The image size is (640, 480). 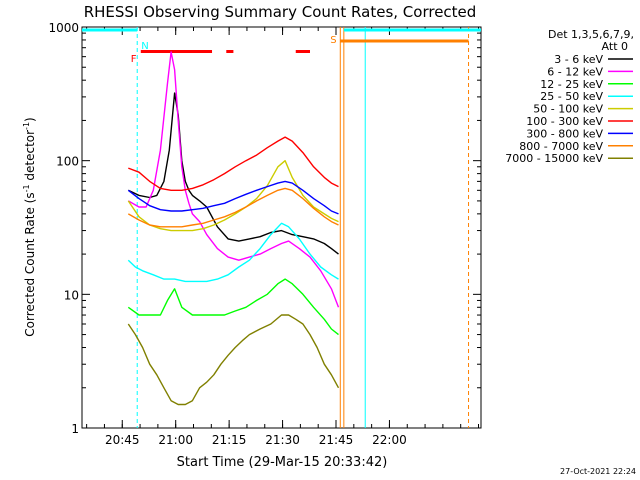 What do you see at coordinates (333, 40) in the screenshot?
I see `flag-marker: S` at bounding box center [333, 40].